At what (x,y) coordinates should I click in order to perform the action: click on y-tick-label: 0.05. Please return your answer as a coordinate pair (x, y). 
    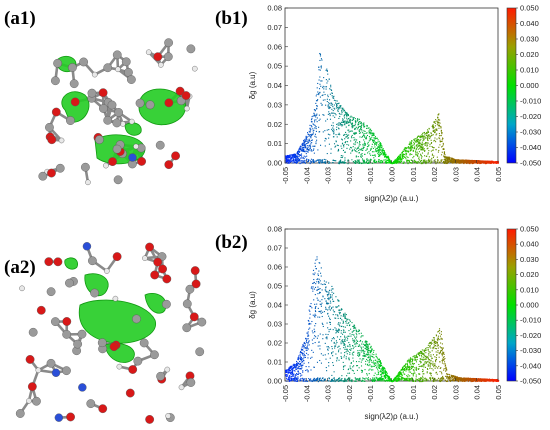
    Looking at the image, I should click on (274, 66).